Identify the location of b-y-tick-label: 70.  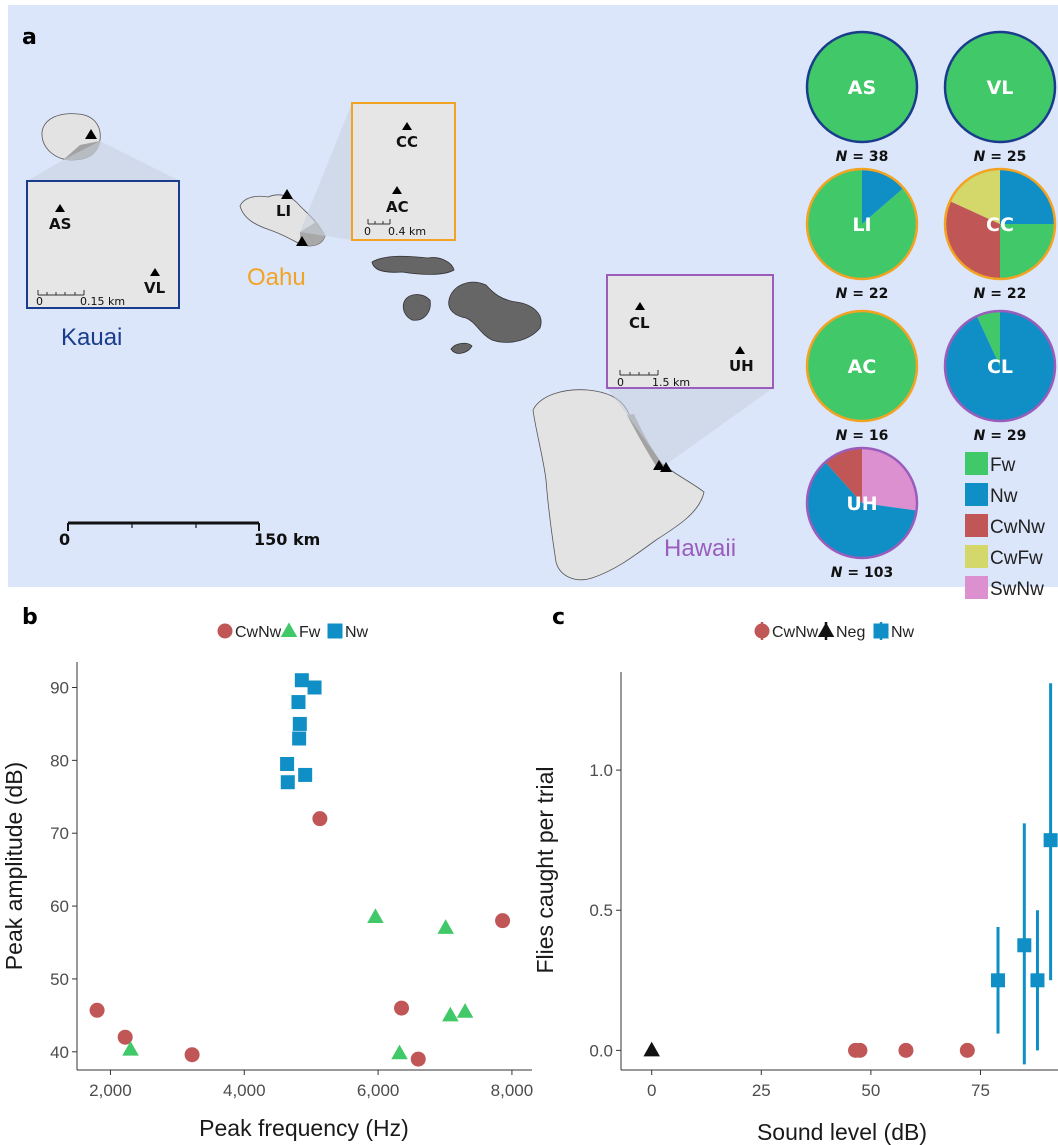
(59, 833).